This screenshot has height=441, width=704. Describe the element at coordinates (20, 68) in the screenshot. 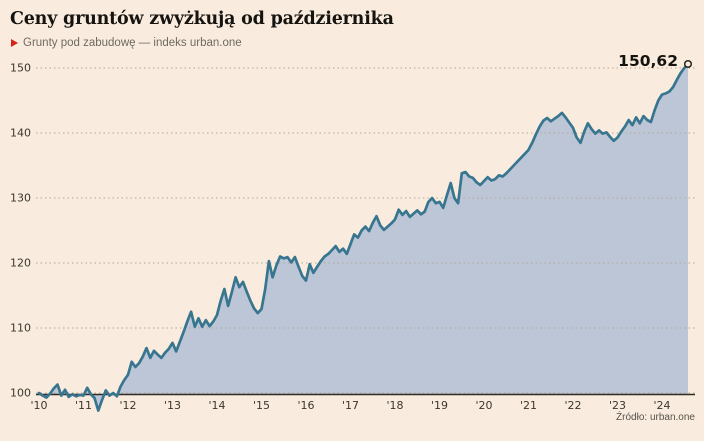

I see `y-axis-label-150: 150` at that location.